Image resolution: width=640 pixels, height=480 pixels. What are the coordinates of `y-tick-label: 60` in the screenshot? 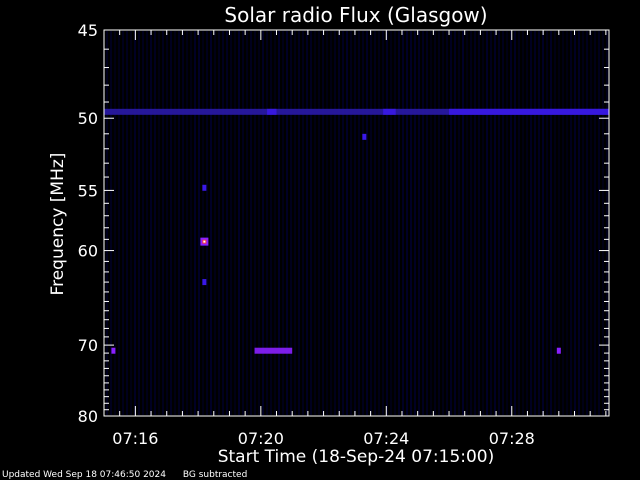 It's located at (88, 251).